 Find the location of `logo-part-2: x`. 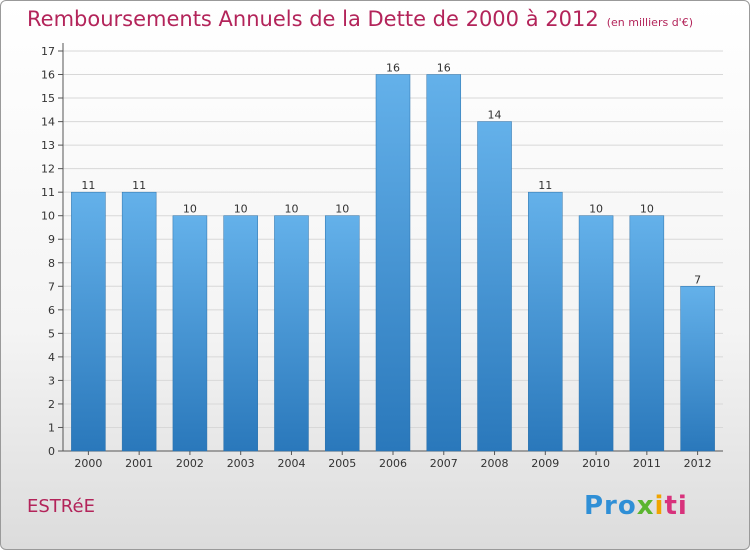

logo-part-2: x is located at coordinates (645, 506).